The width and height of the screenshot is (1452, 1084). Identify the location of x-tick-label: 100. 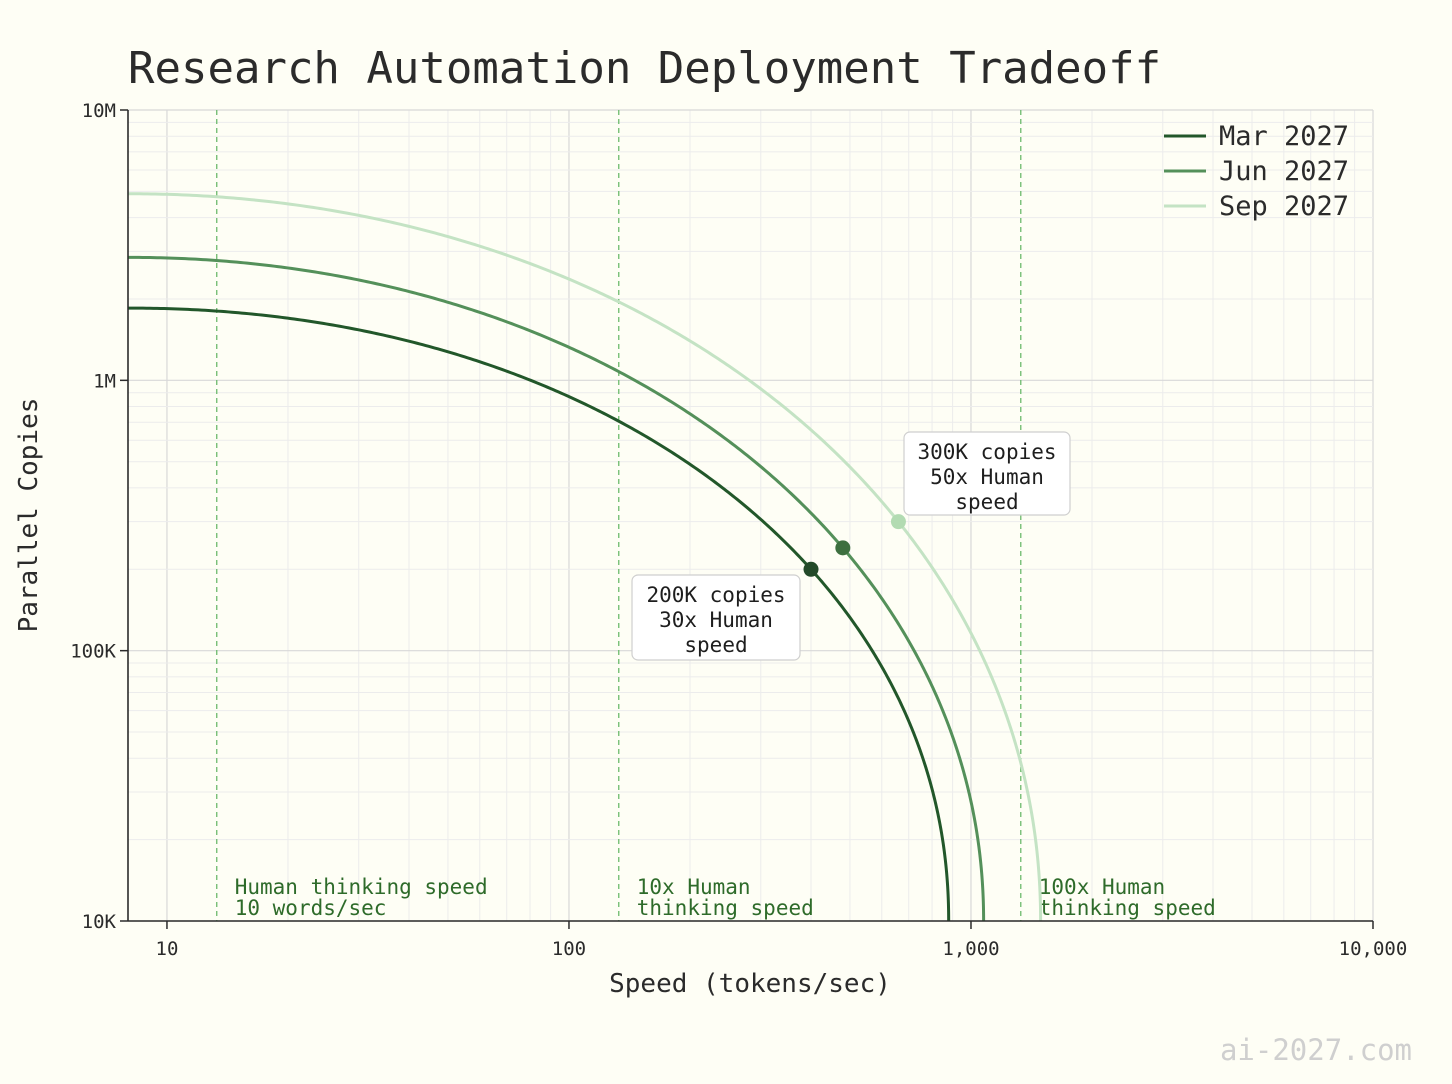
(569, 949).